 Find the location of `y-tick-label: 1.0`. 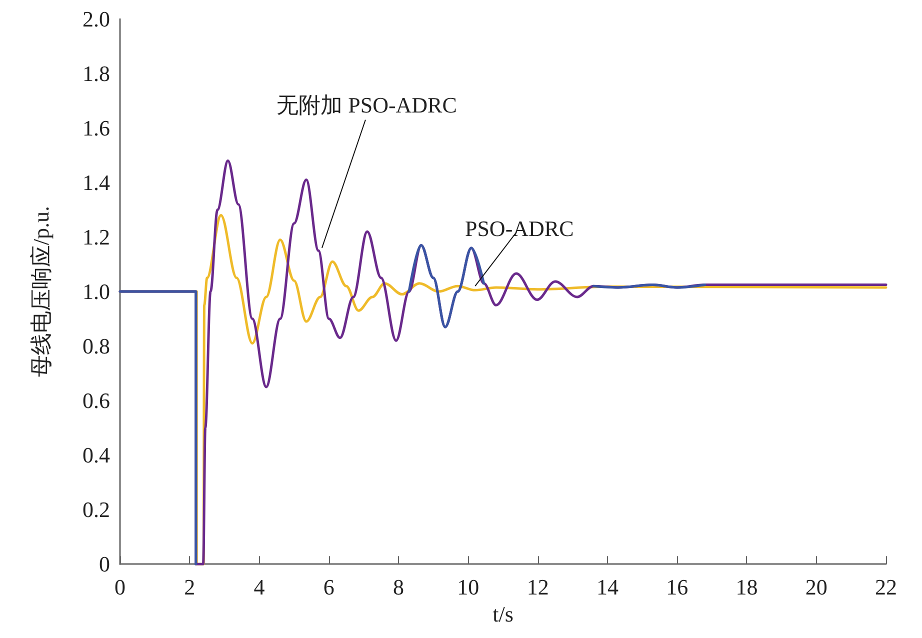

y-tick-label: 1.0 is located at coordinates (96, 291).